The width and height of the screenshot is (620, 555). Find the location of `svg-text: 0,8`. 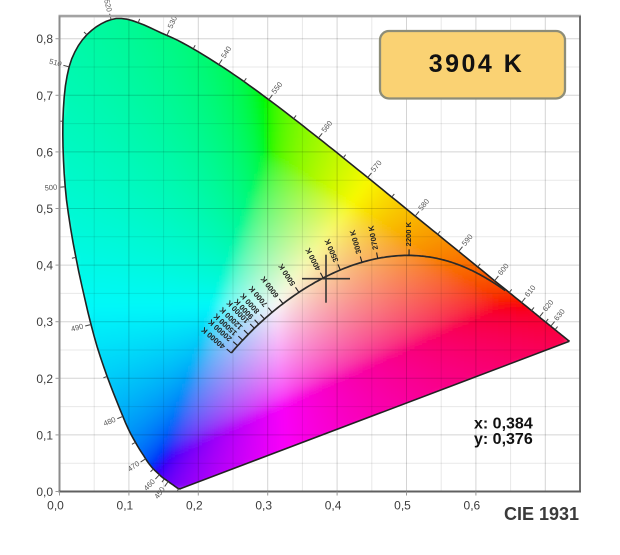

svg-text: 0,8 is located at coordinates (44, 39).